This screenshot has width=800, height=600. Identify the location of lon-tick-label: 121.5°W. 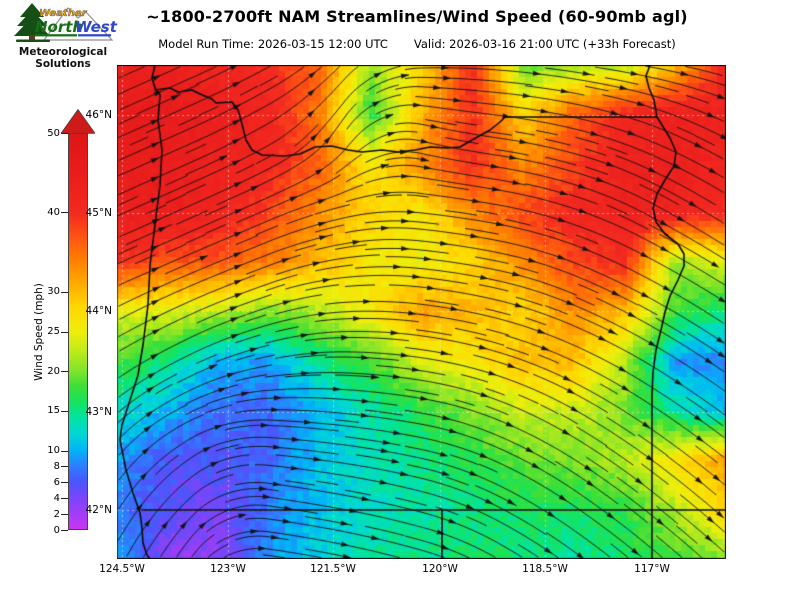
(333, 569).